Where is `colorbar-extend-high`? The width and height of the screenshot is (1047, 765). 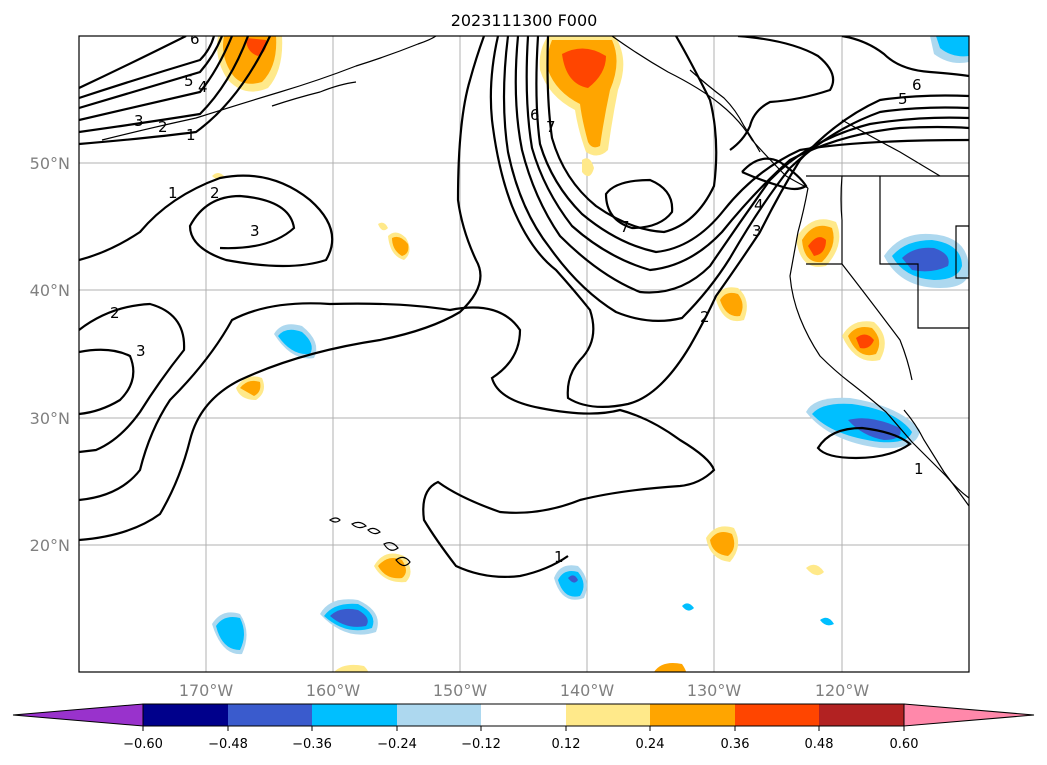
colorbar-extend-high is located at coordinates (969, 715).